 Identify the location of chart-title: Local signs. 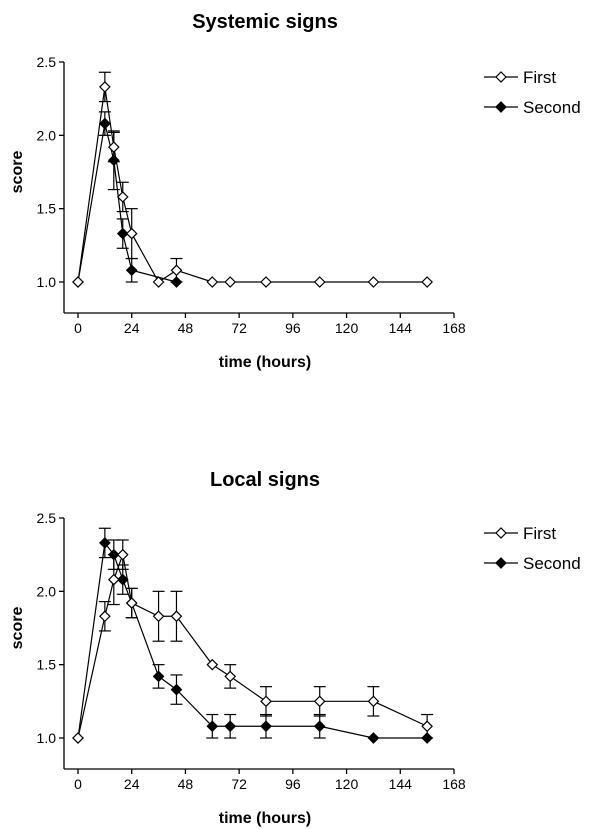
(265, 480).